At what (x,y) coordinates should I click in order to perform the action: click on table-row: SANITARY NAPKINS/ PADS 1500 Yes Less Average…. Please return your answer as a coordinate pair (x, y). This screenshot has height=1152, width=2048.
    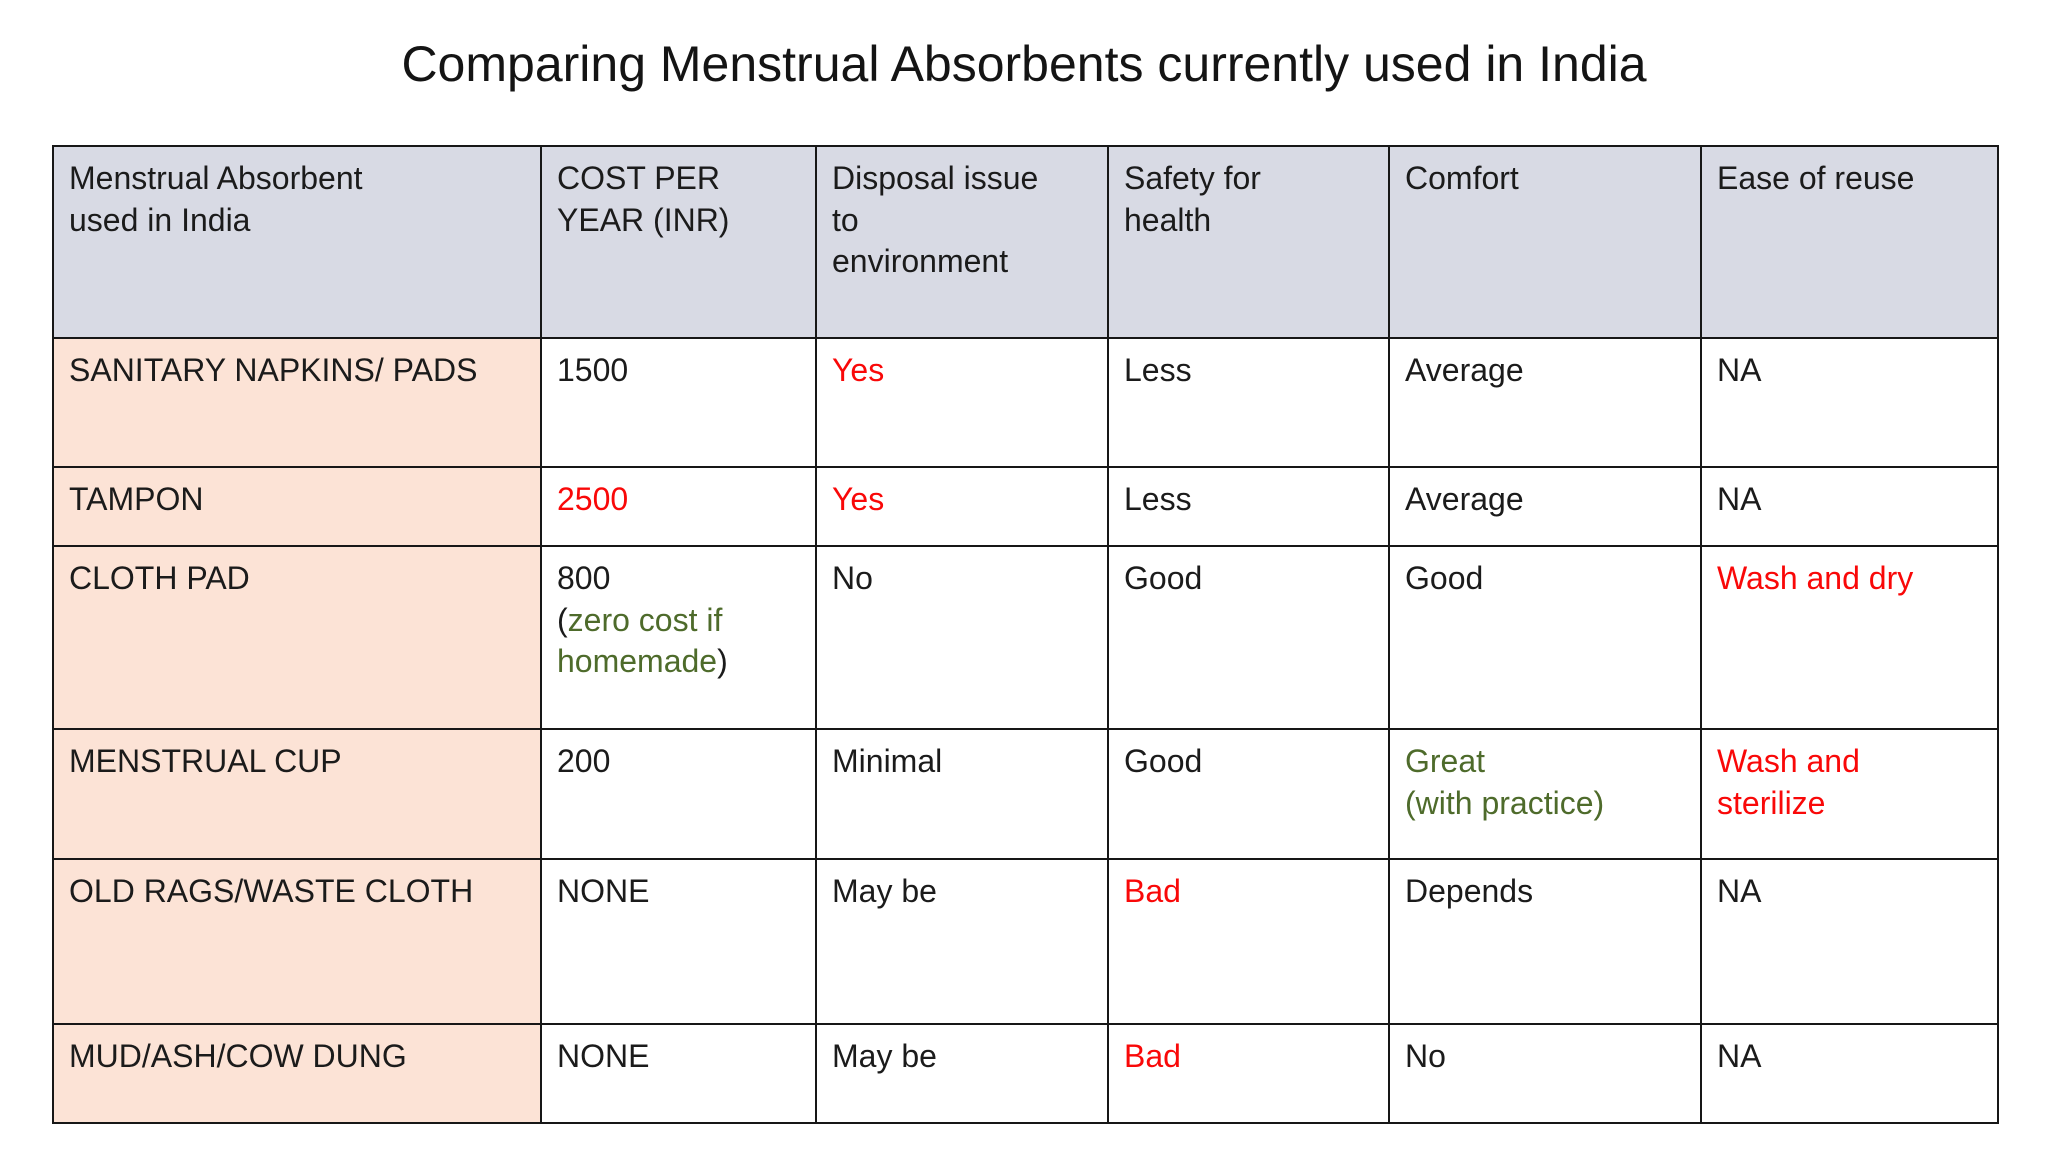
    Looking at the image, I should click on (1025, 402).